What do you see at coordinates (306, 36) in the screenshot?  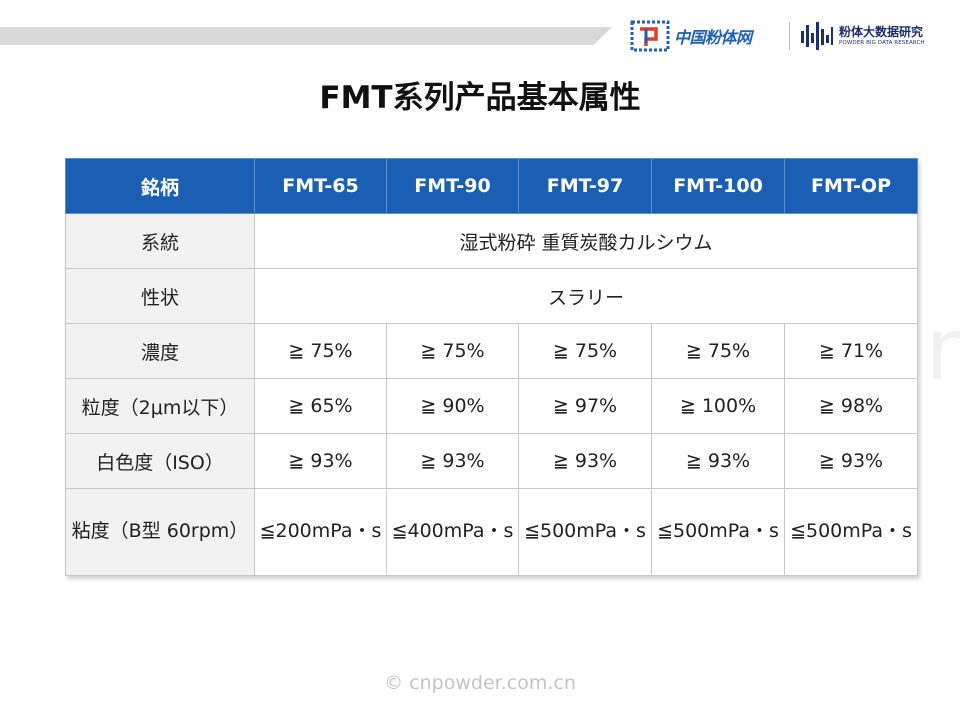 I see `header-gray-band` at bounding box center [306, 36].